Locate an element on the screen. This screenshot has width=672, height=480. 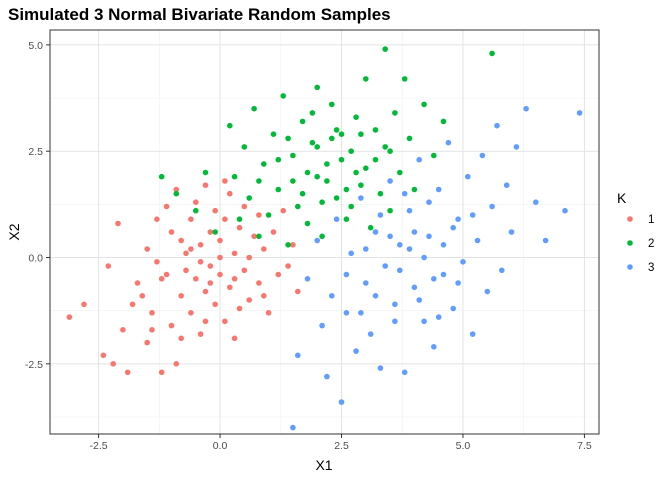
legend-label-2: 2 is located at coordinates (651, 244).